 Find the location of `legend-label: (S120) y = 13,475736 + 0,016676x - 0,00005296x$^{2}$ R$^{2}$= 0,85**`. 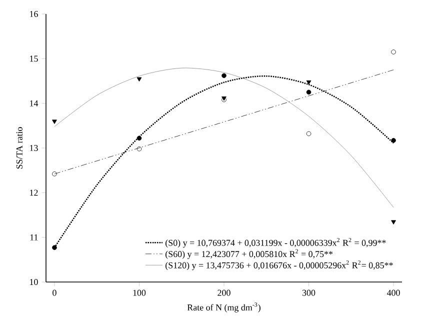

legend-label: (S120) y = 13,475736 + 0,016676x - 0,00005296x$^{2}$ R$^{2}$= 0,85** is located at coordinates (279, 265).